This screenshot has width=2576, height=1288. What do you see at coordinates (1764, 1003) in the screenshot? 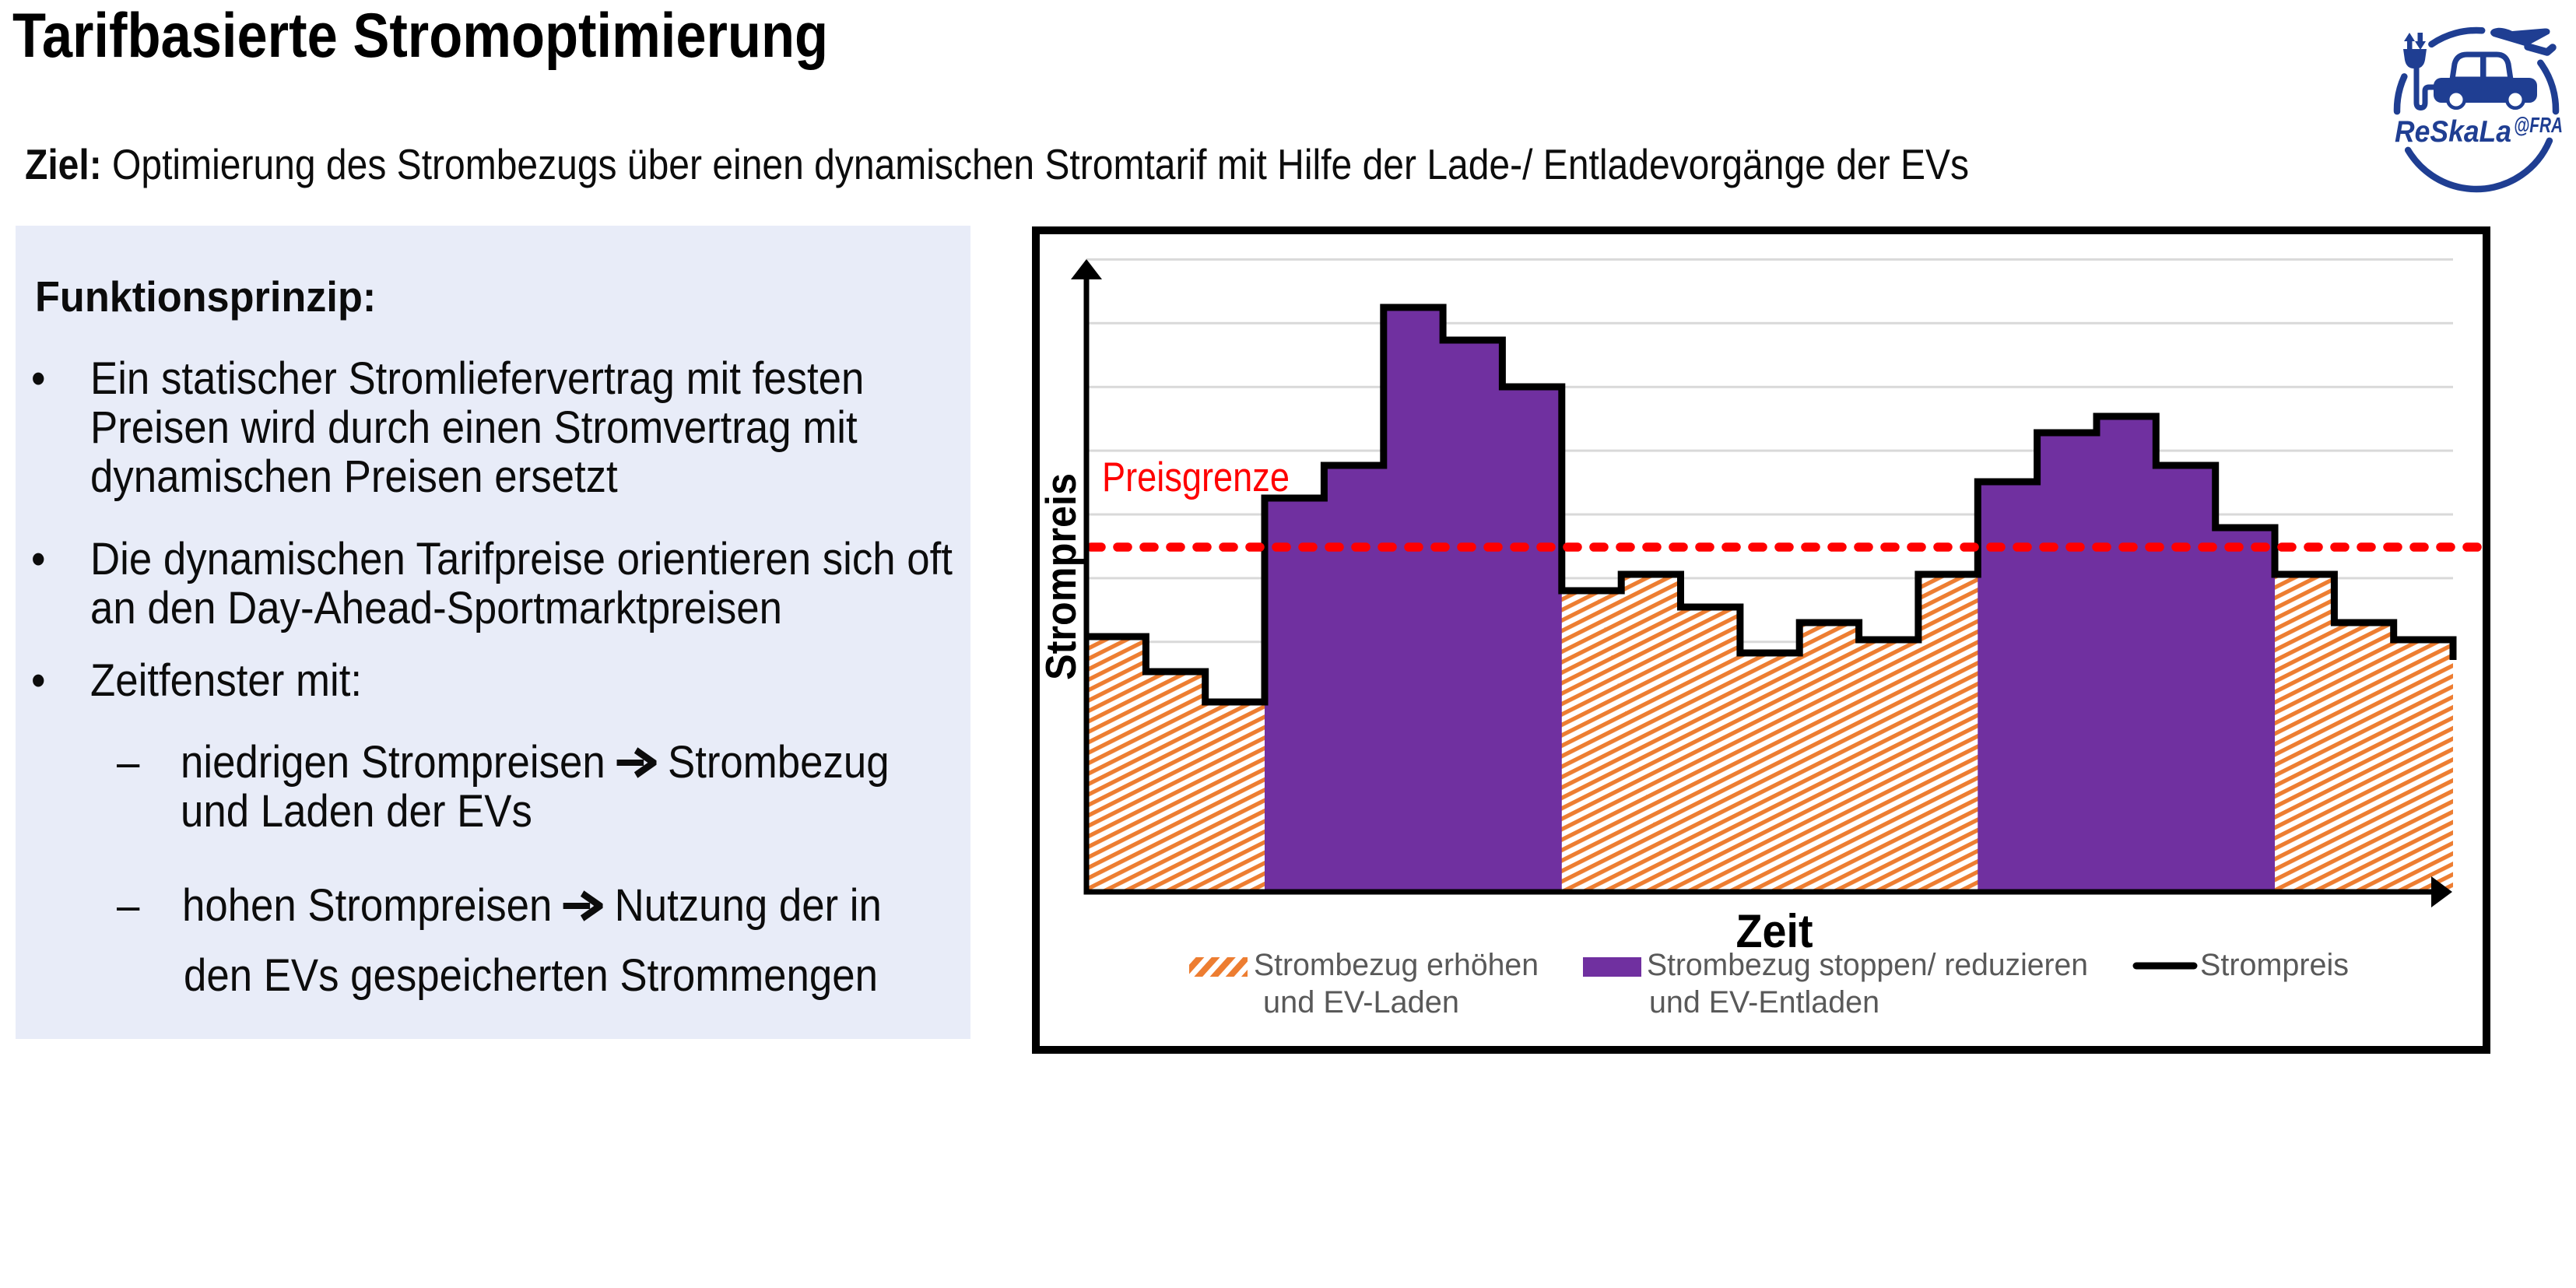
I see `svg-text: und EV-Entladen` at bounding box center [1764, 1003].